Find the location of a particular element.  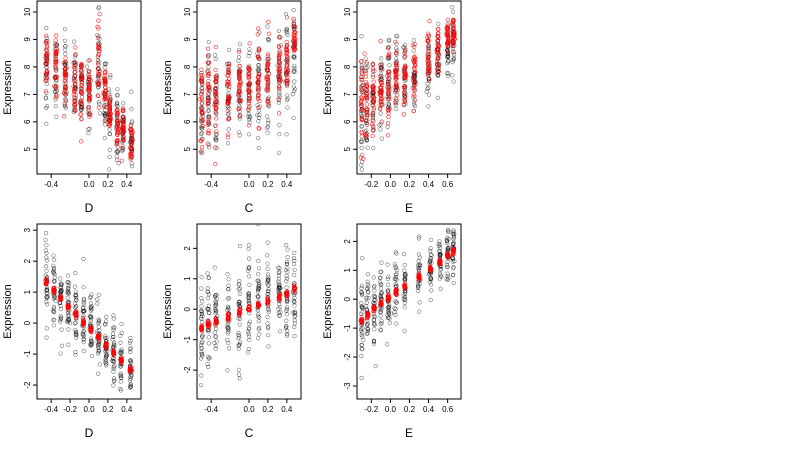

x-axis-label: C is located at coordinates (249, 433).